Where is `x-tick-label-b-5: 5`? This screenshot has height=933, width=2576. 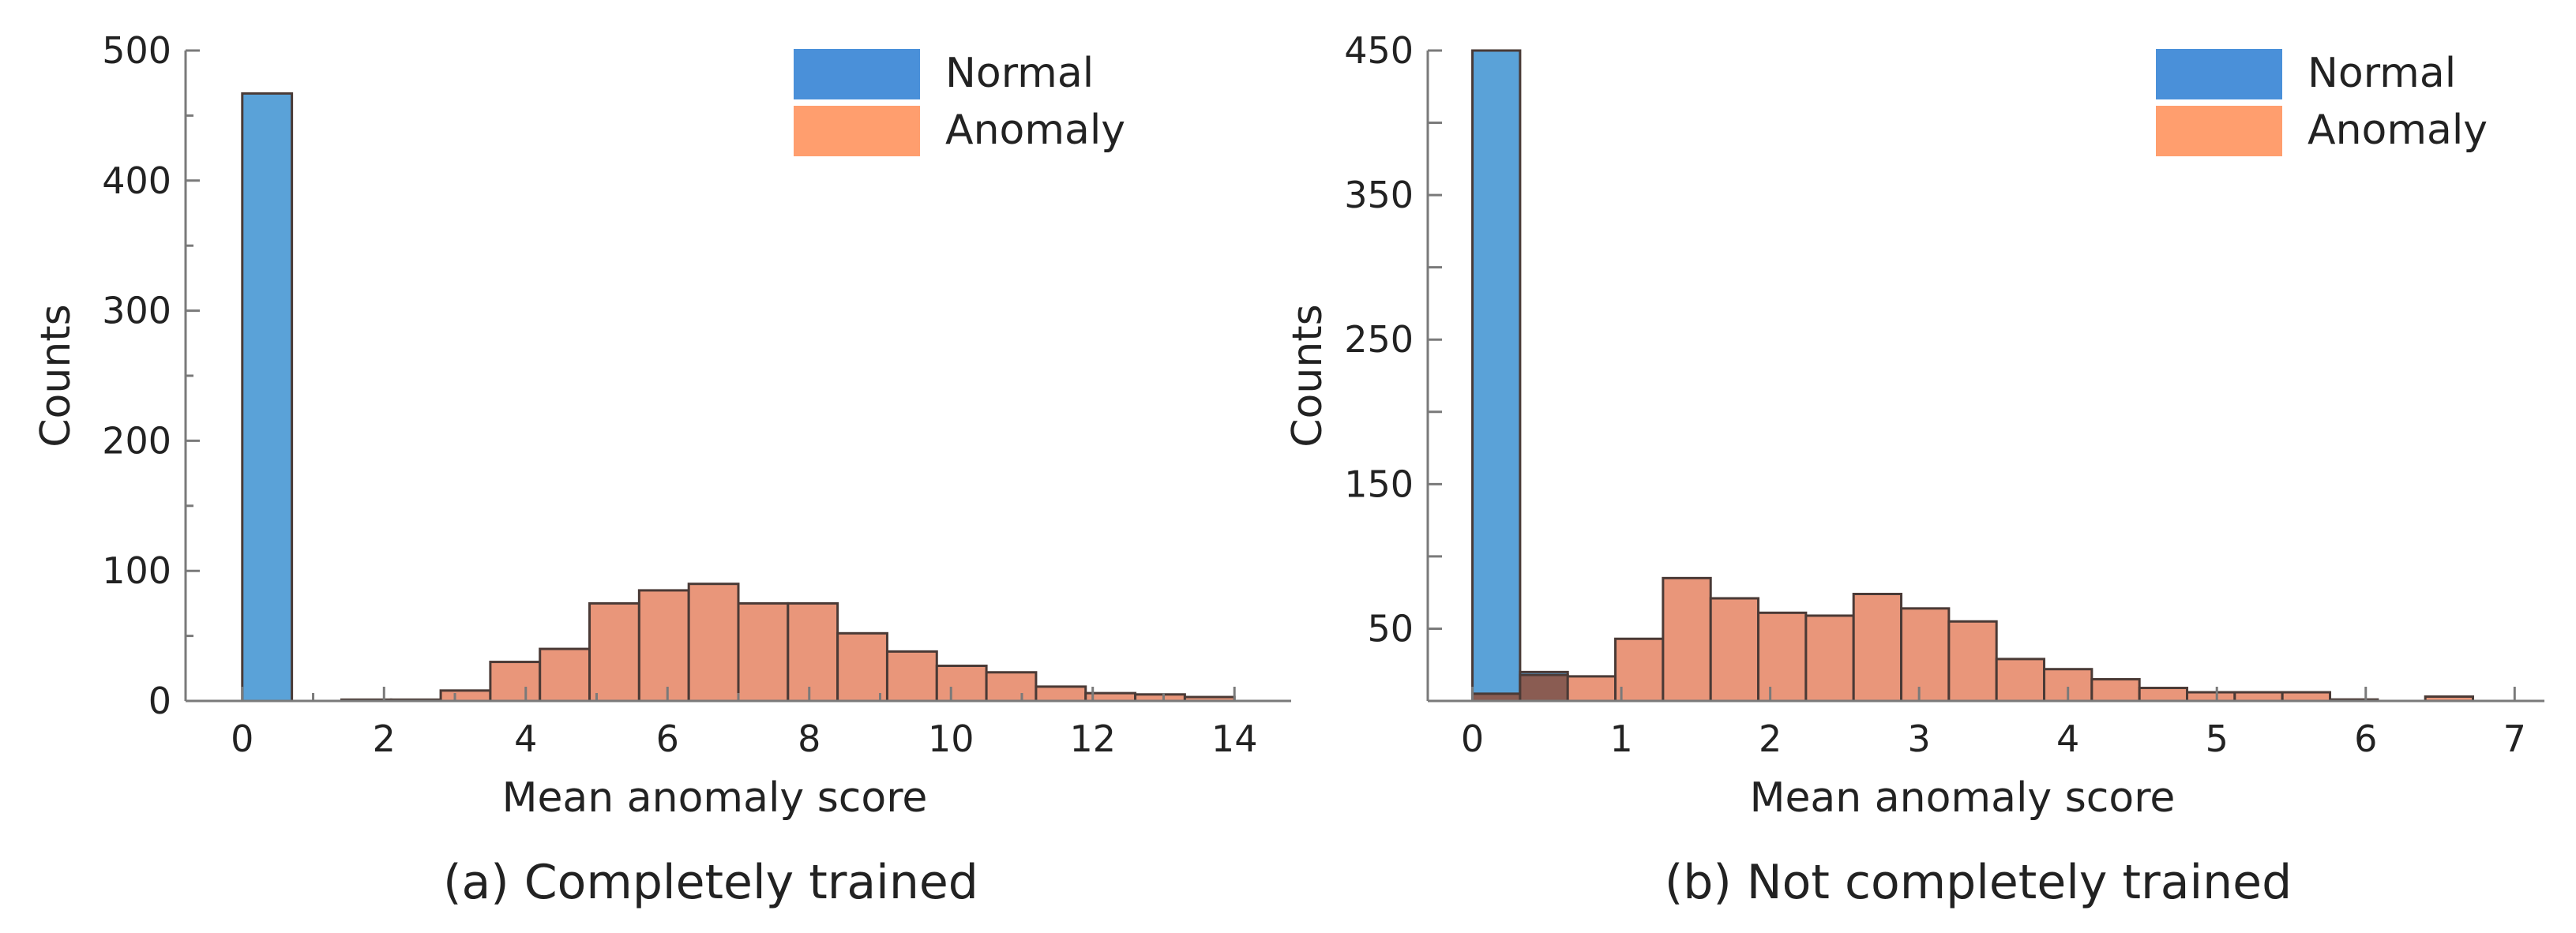 x-tick-label-b-5: 5 is located at coordinates (2217, 739).